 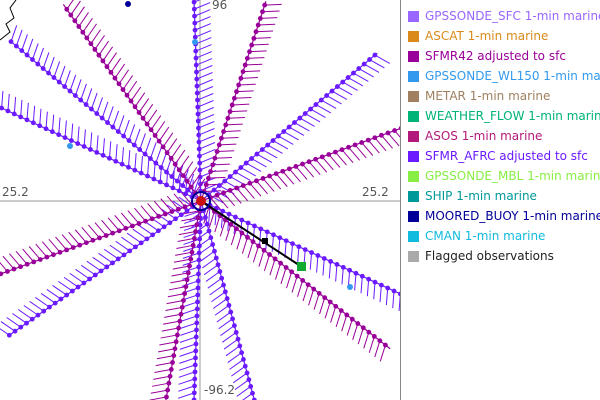 What do you see at coordinates (504, 136) in the screenshot?
I see `legend-item: ASOS 1-min marine` at bounding box center [504, 136].